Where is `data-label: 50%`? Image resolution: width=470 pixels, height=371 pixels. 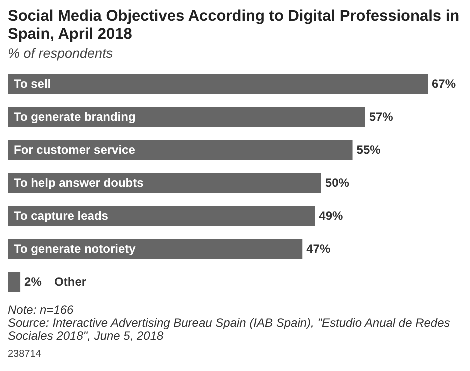
data-label: 50% is located at coordinates (337, 183).